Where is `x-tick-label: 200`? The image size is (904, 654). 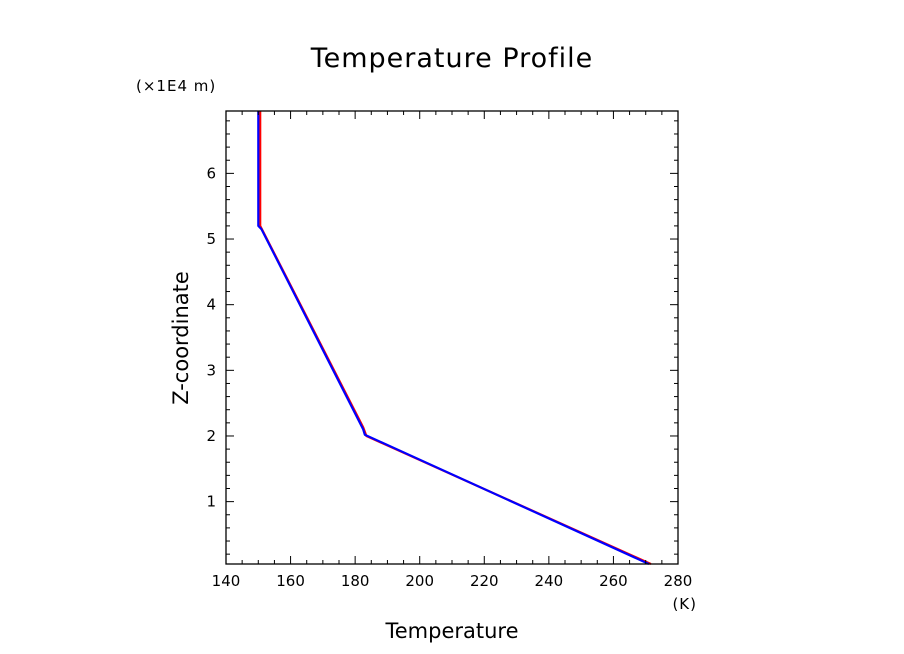
x-tick-label: 200 is located at coordinates (419, 581).